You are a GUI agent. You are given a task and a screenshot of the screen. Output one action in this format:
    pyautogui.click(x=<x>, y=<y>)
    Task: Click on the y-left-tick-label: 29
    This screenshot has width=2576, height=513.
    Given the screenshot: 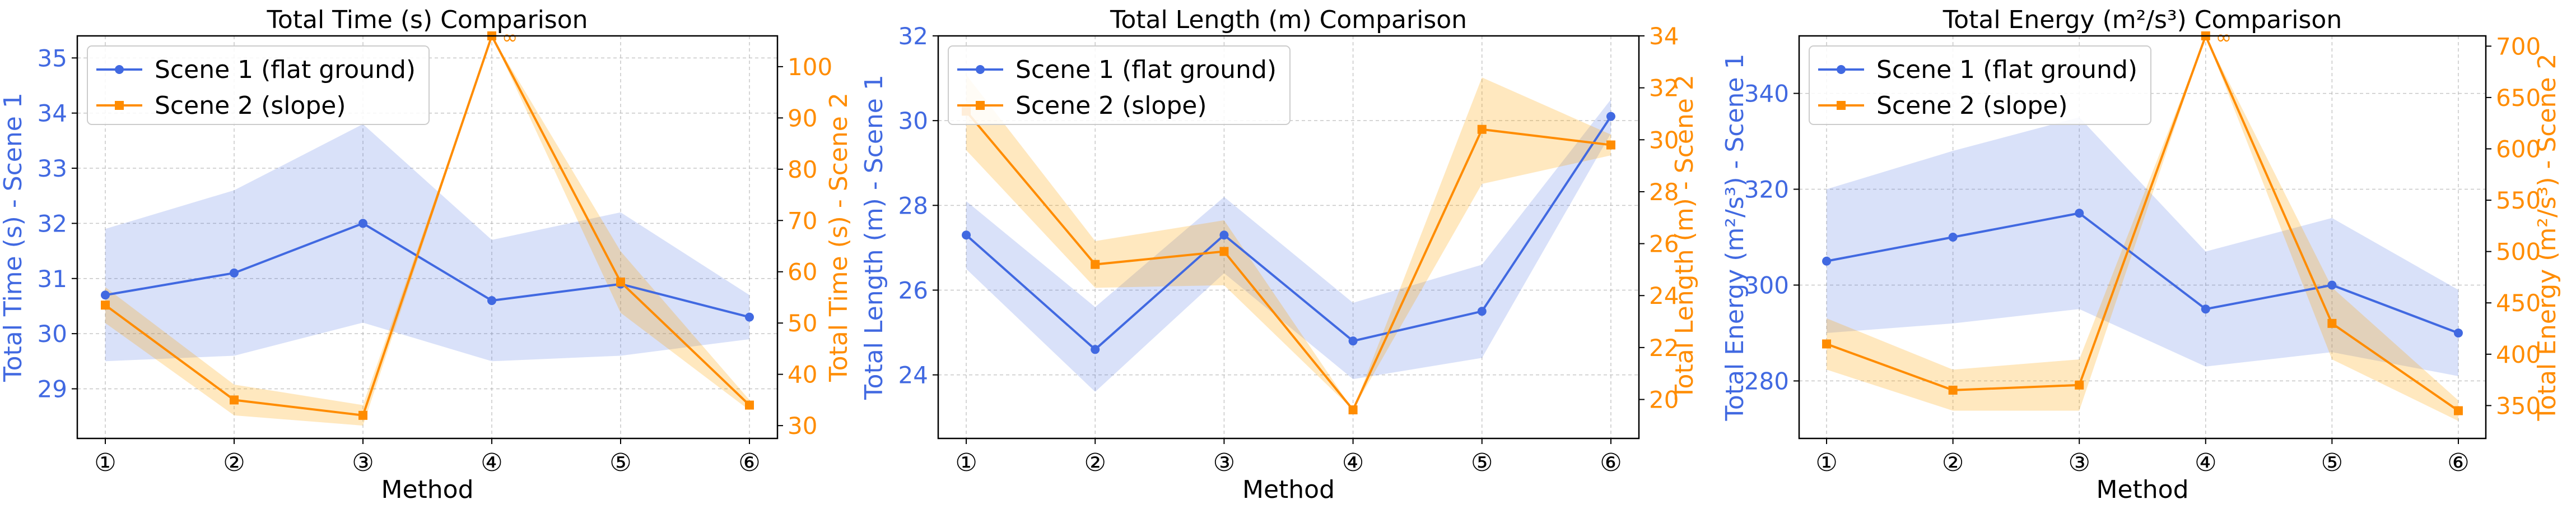 What is the action you would take?
    pyautogui.click(x=52, y=389)
    